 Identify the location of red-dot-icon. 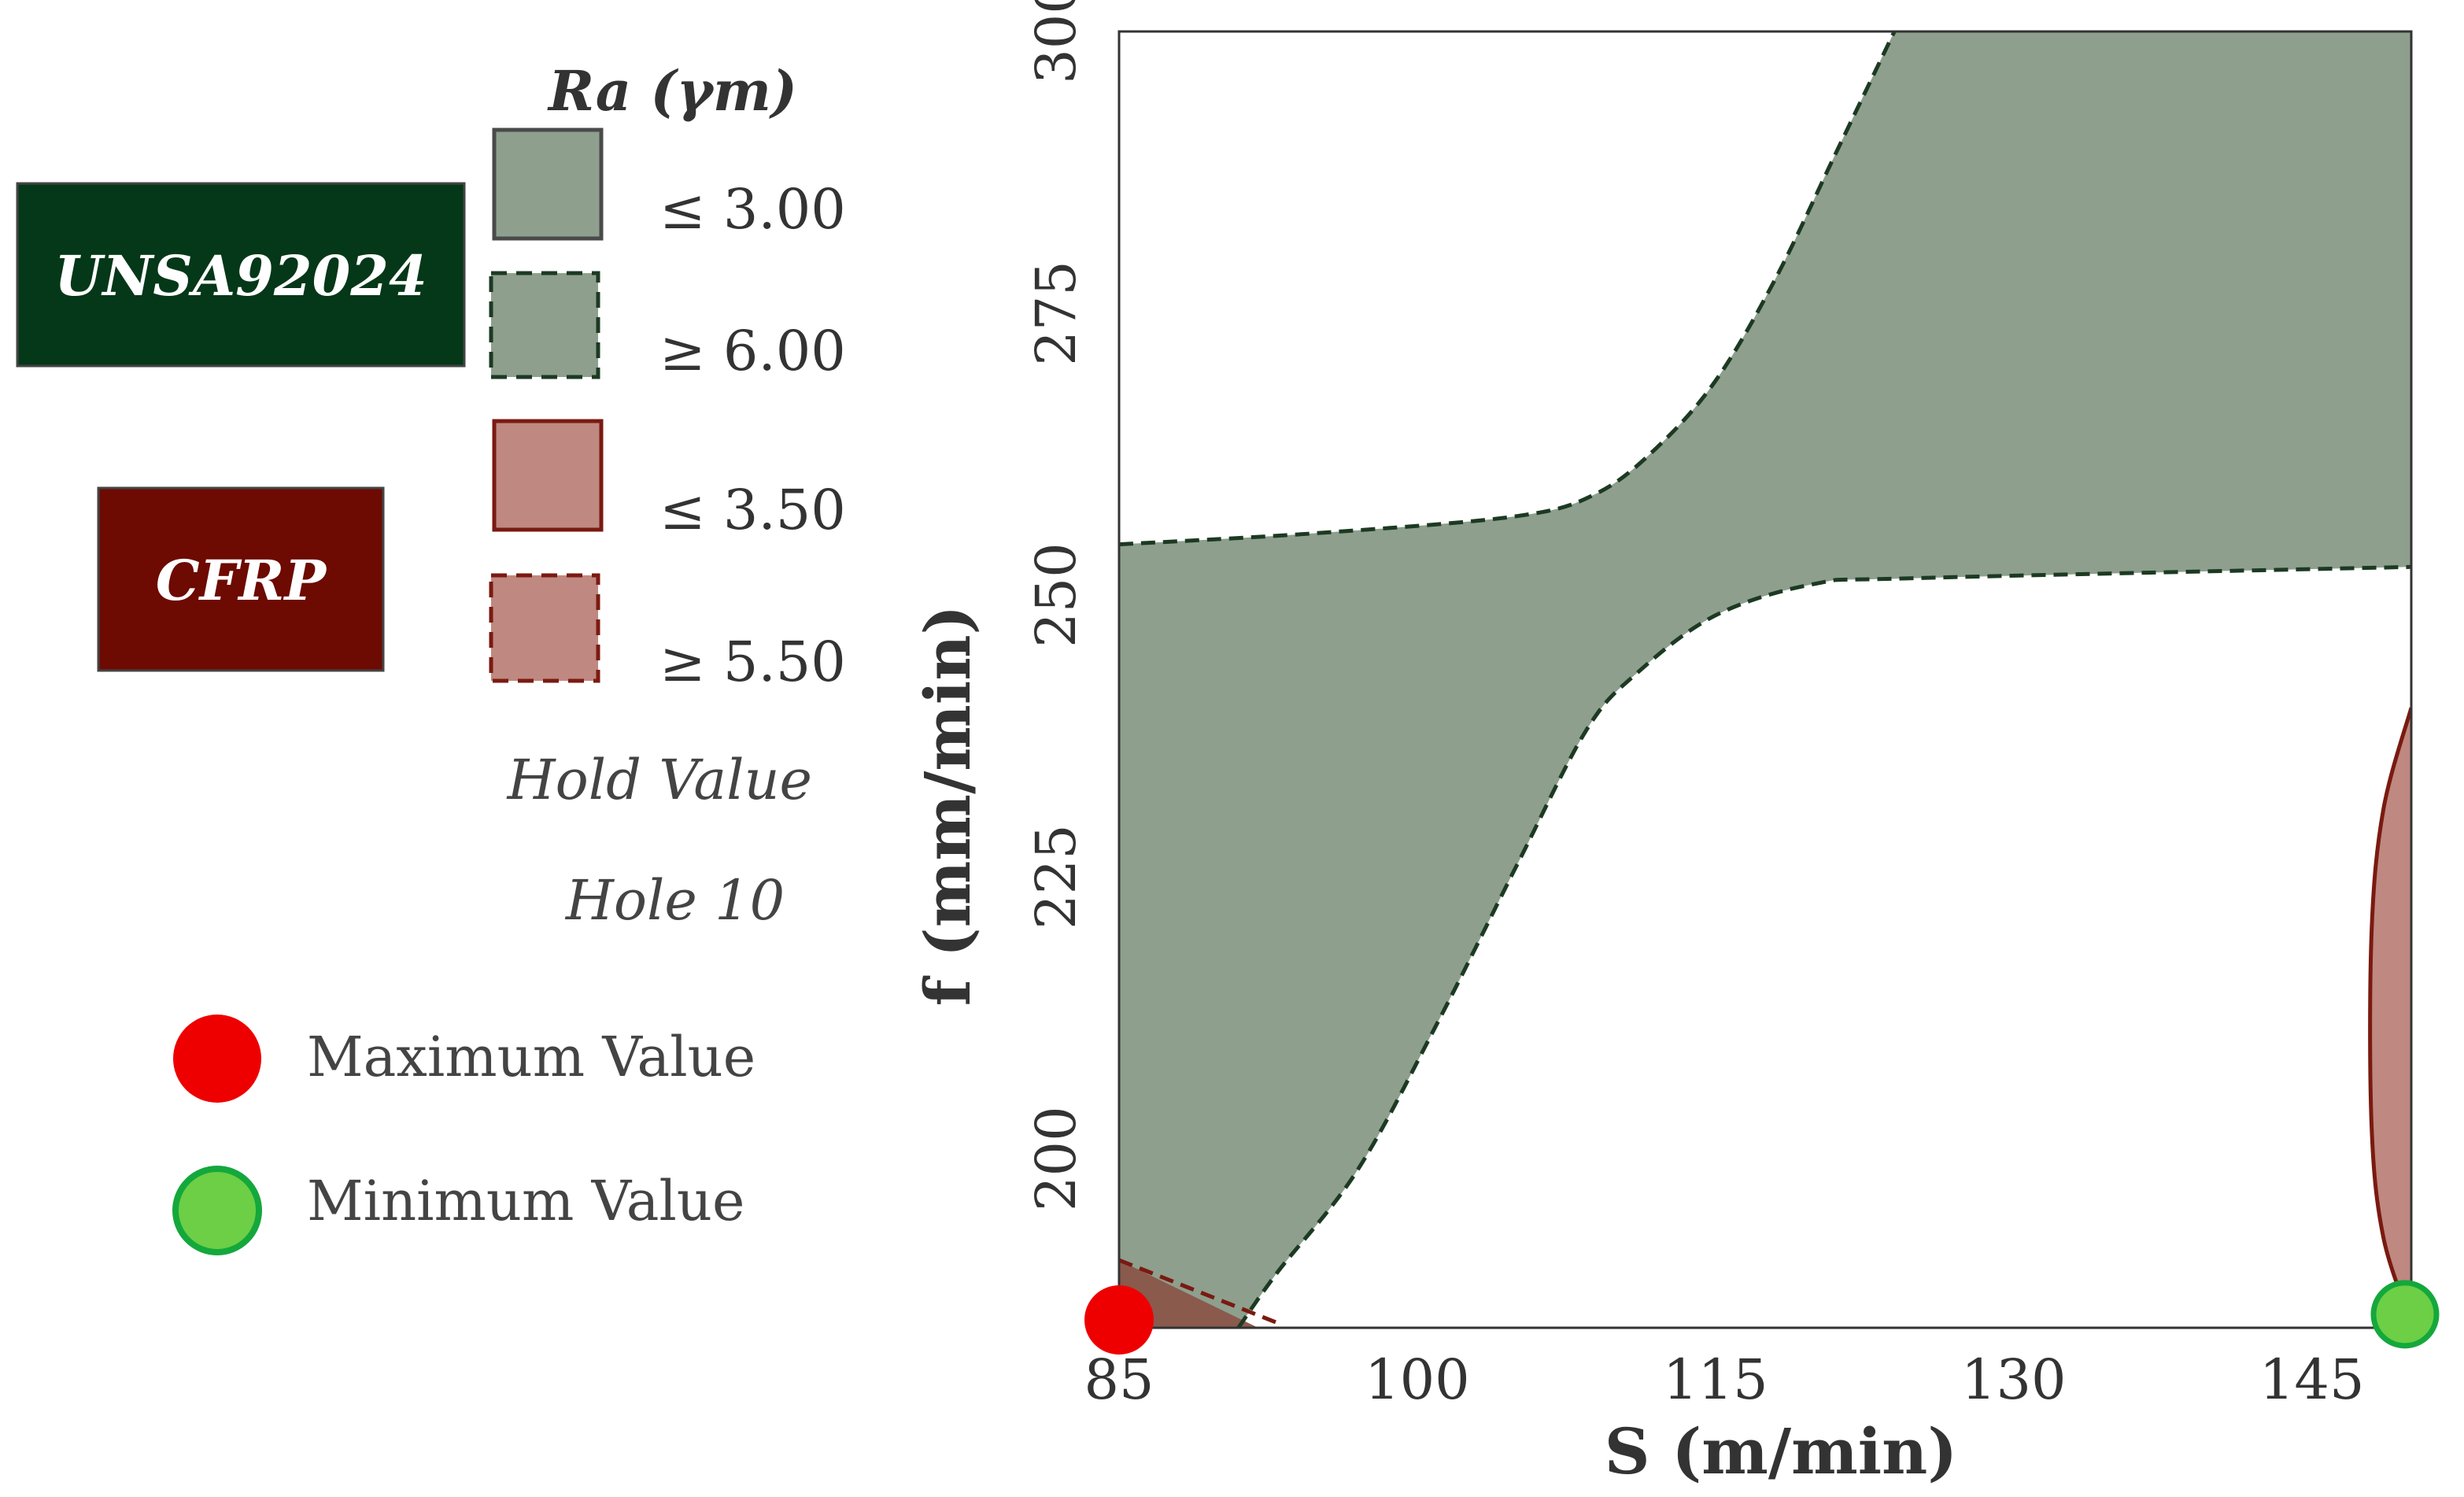
(217, 1059).